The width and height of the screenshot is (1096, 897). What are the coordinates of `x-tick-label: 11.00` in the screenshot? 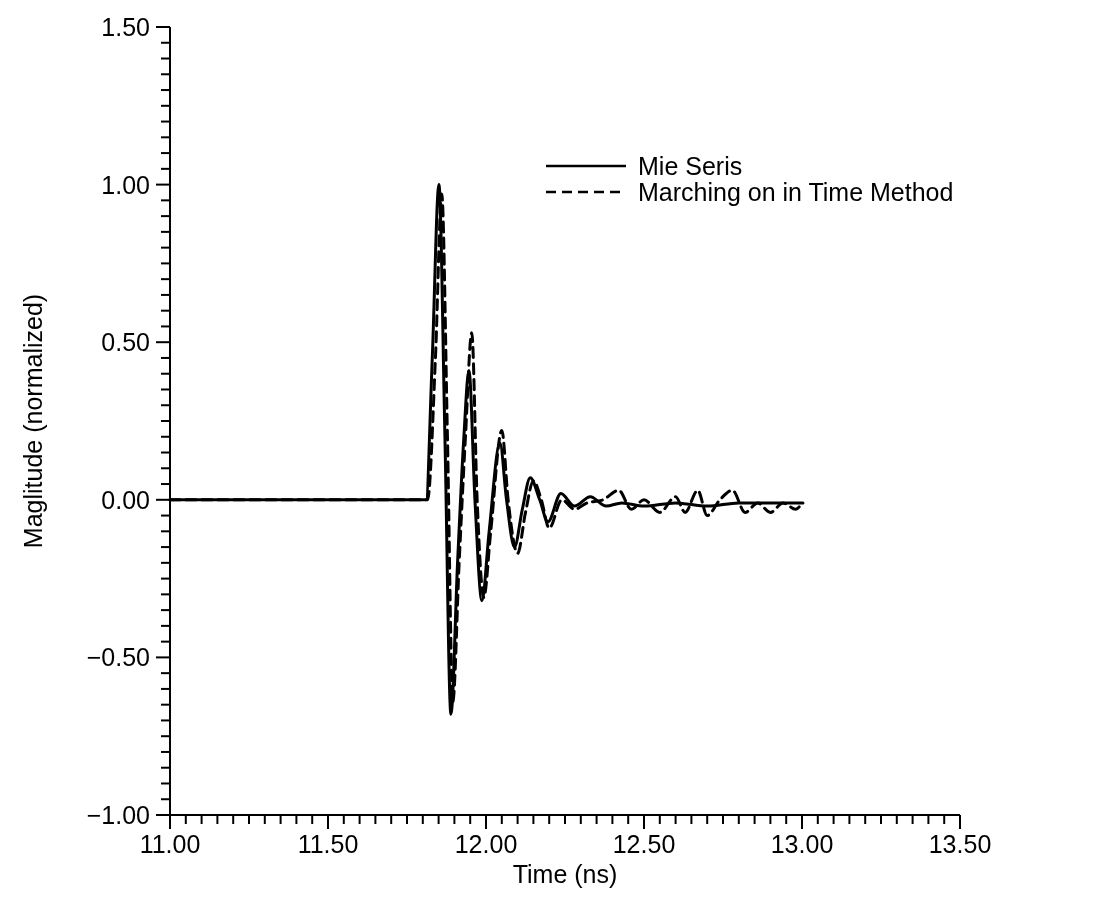 It's located at (170, 844).